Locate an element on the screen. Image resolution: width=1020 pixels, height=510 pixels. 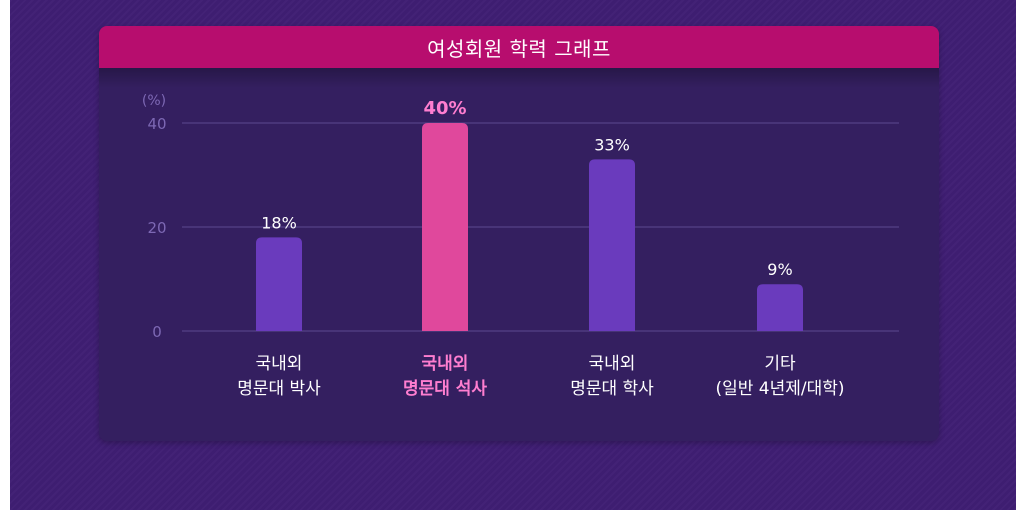
y-axis-unit: (%) is located at coordinates (154, 101).